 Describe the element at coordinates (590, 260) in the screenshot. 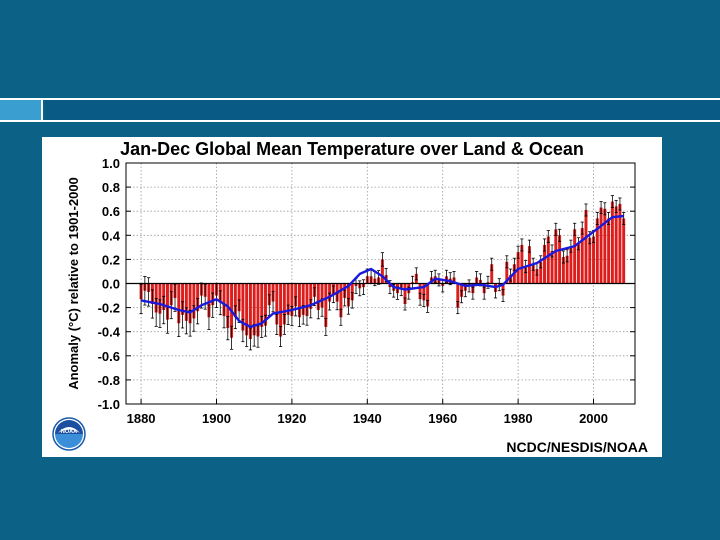

I see `bar-1999` at that location.